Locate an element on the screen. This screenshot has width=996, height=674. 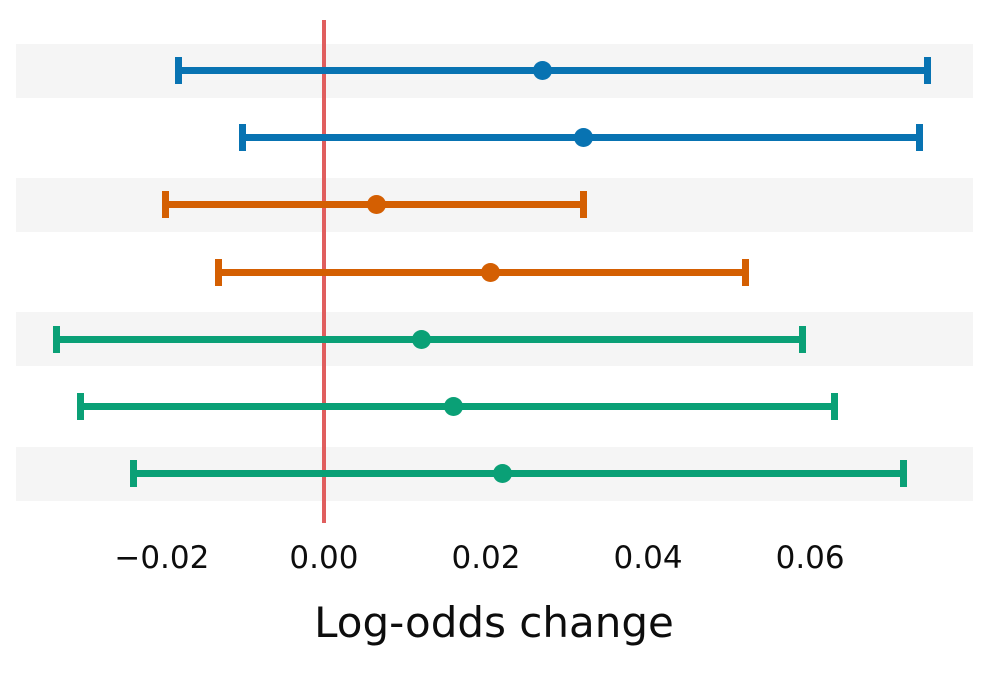
x-tick-label: 0.02 is located at coordinates (486, 558).